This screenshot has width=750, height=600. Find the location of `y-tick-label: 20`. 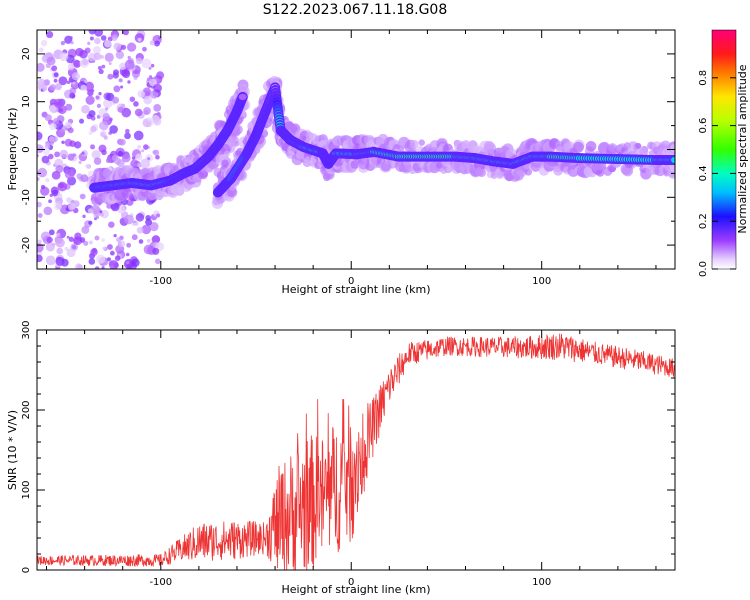

y-tick-label: 20 is located at coordinates (26, 54).